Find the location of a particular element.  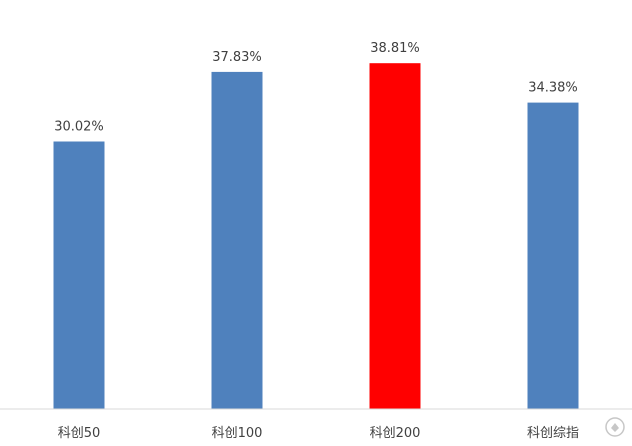

x-tick-label-2: 科创200 is located at coordinates (395, 433).